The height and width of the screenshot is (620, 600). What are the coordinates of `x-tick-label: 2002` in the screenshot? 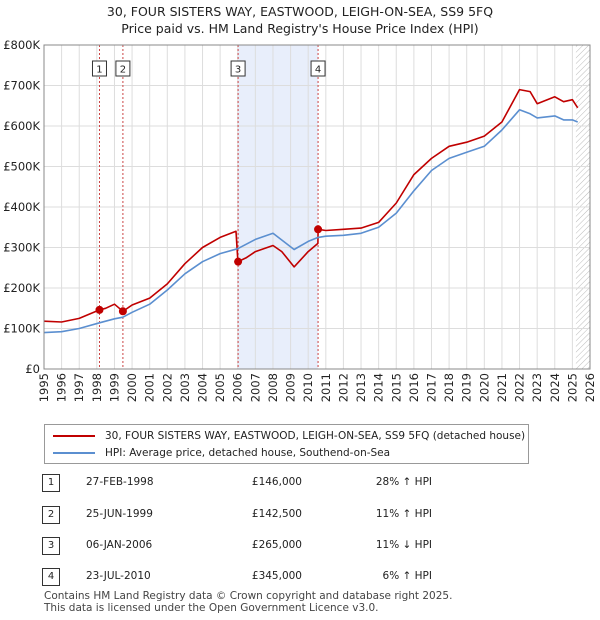 It's located at (167, 387).